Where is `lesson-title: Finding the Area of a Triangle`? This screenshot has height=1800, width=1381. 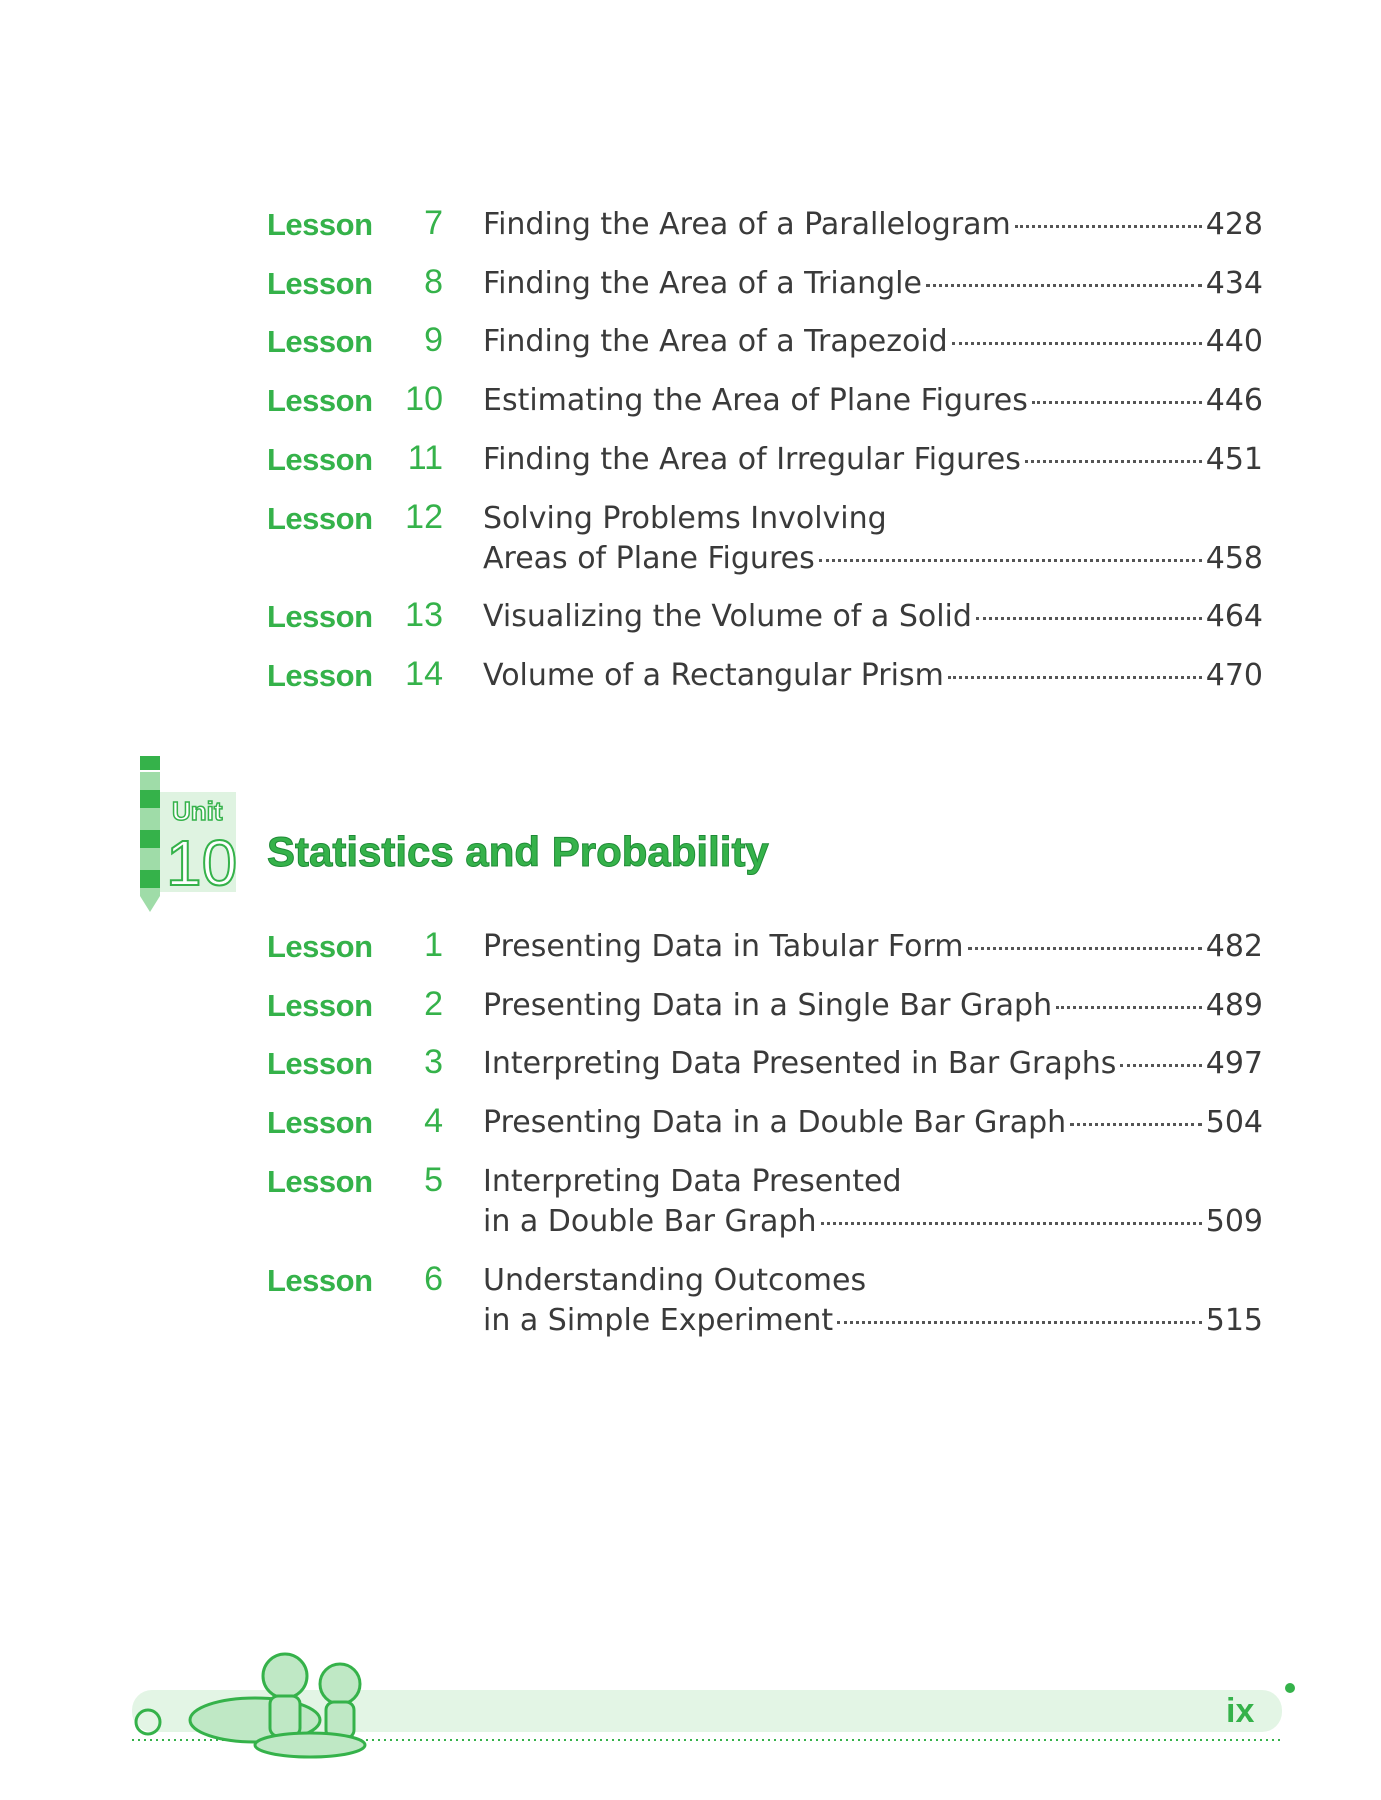 lesson-title: Finding the Area of a Triangle is located at coordinates (702, 283).